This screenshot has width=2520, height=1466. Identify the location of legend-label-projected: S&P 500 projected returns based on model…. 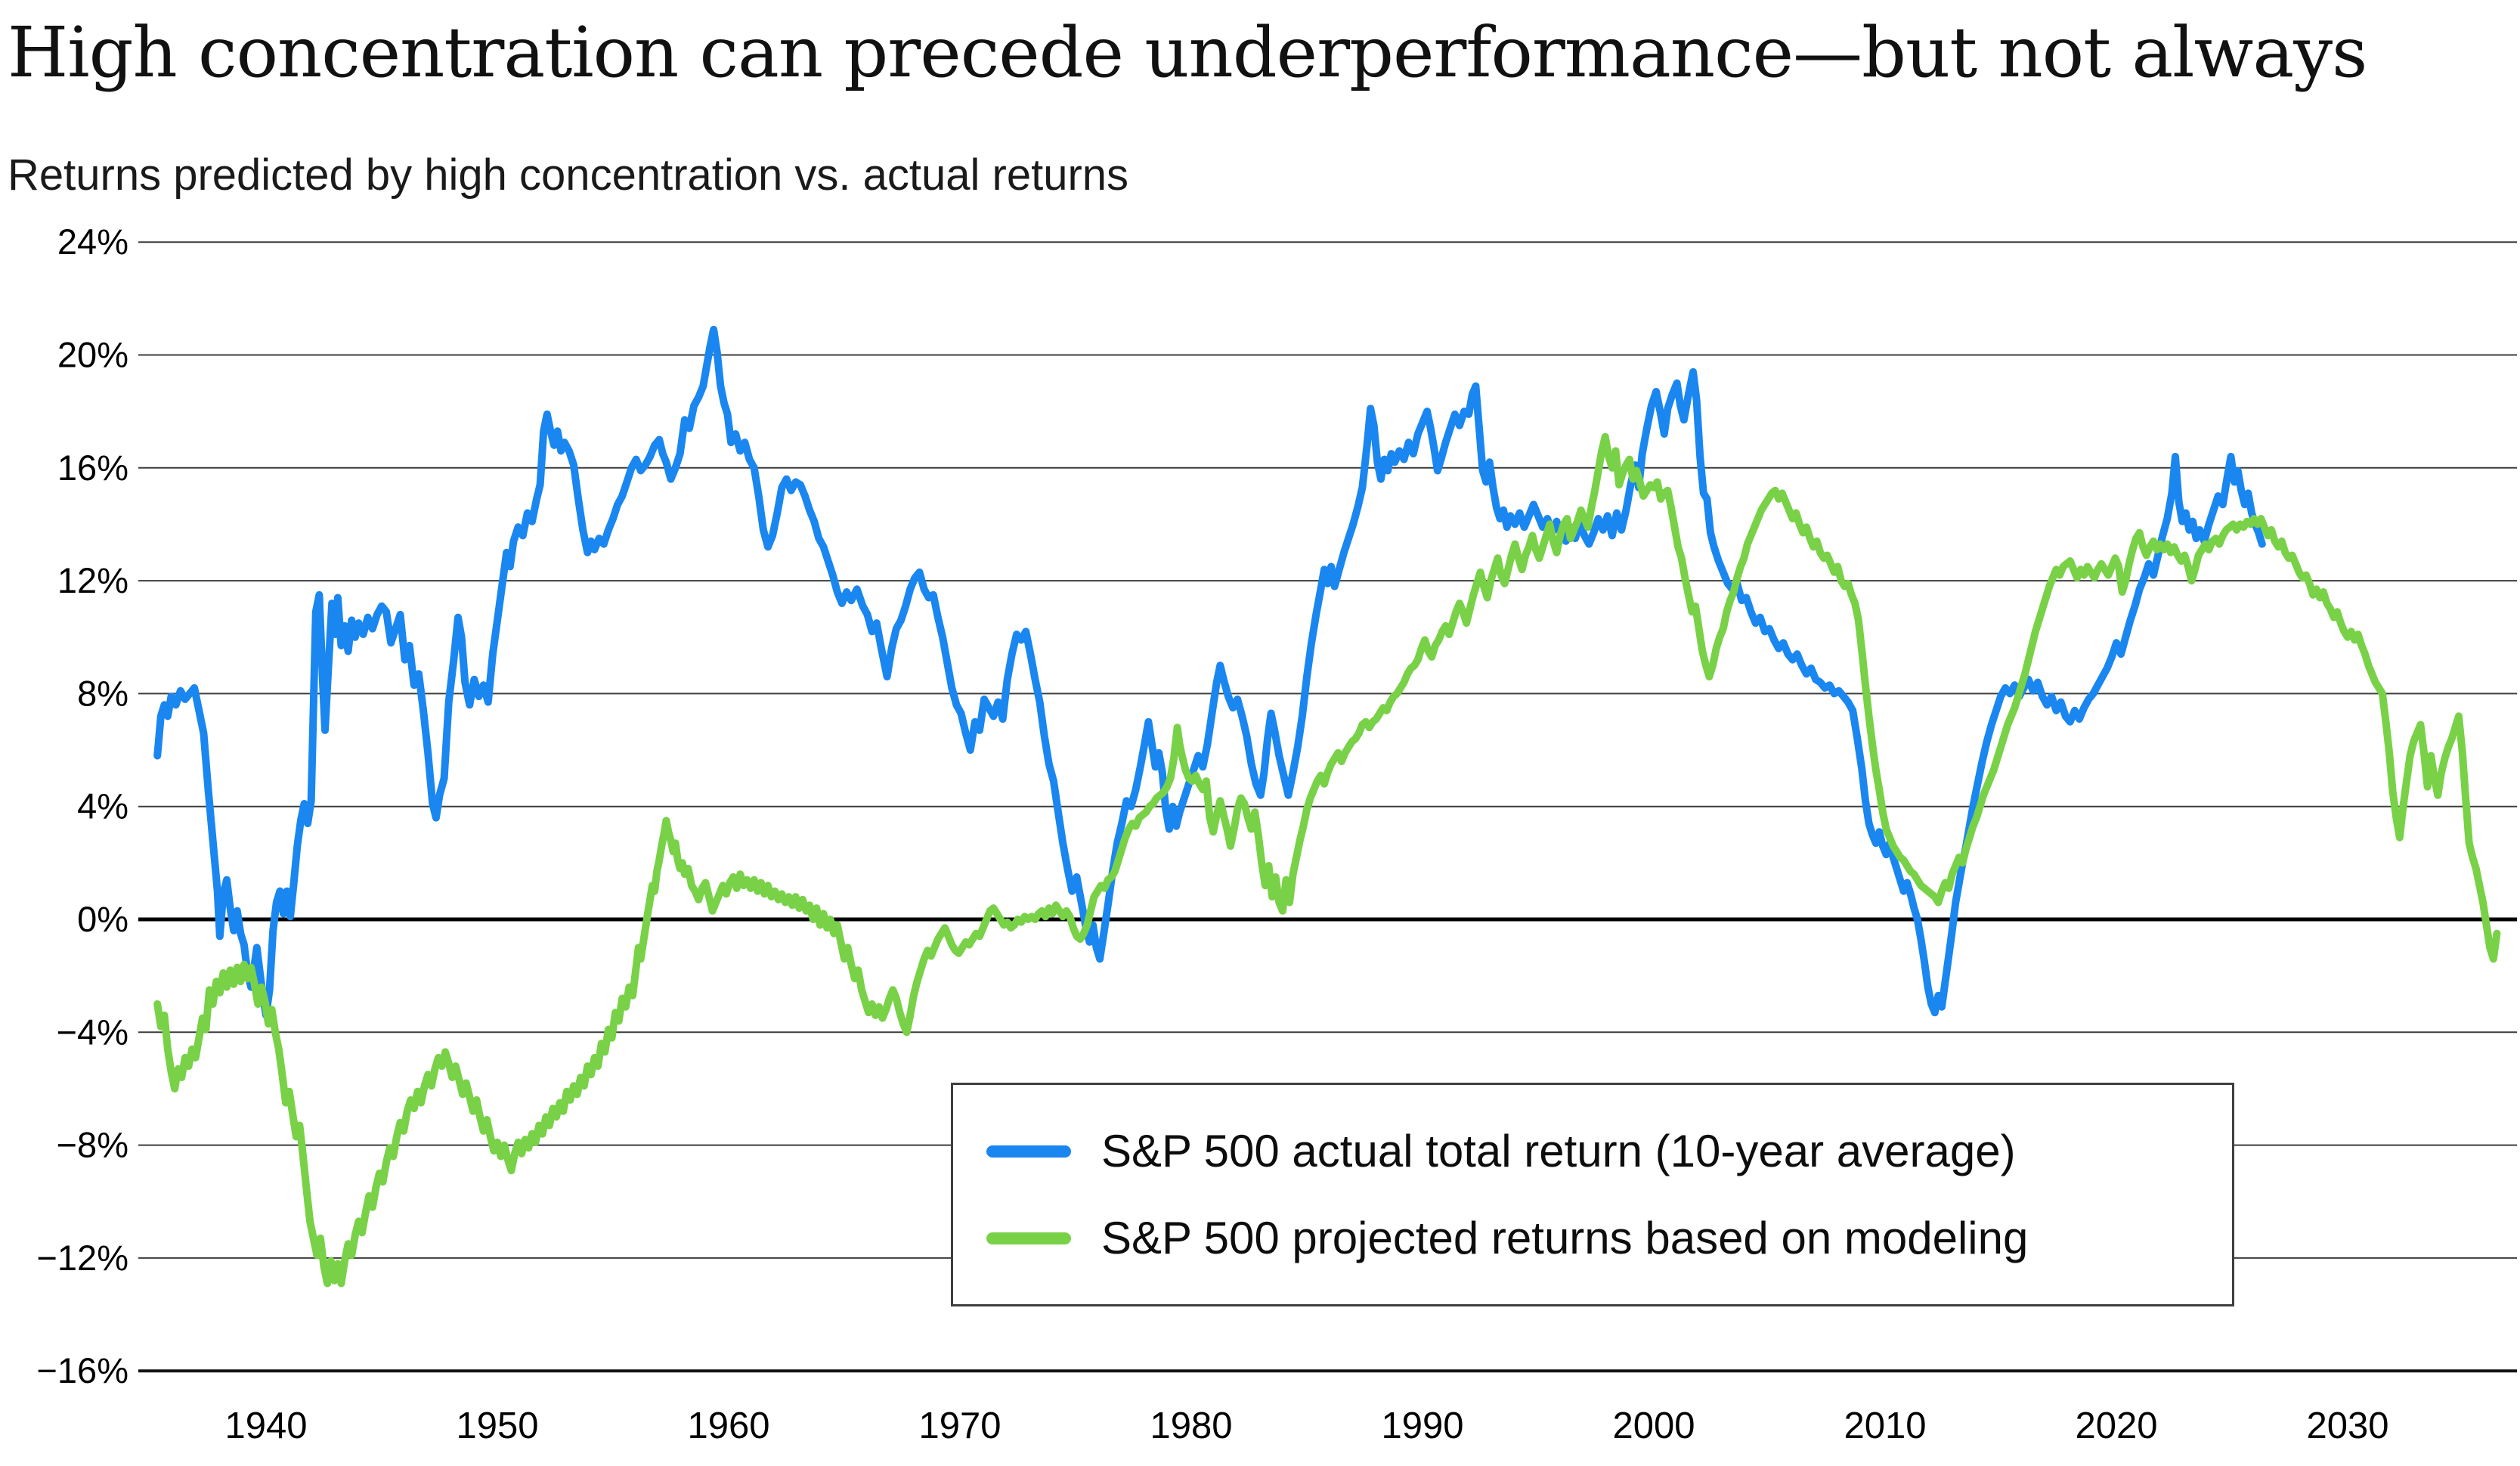
(1565, 1238).